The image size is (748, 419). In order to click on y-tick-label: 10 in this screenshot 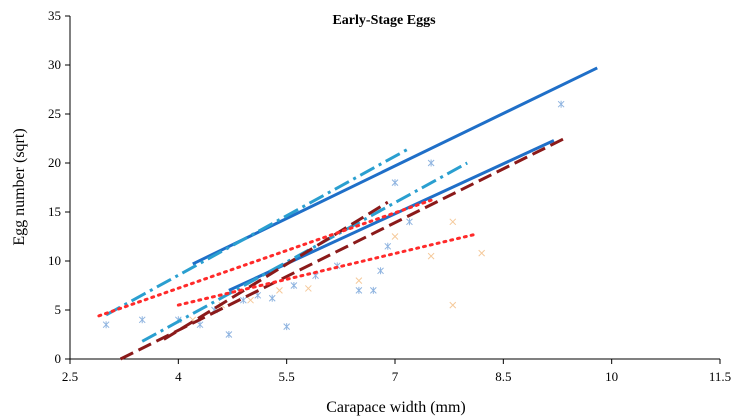, I will do `click(54, 260)`.